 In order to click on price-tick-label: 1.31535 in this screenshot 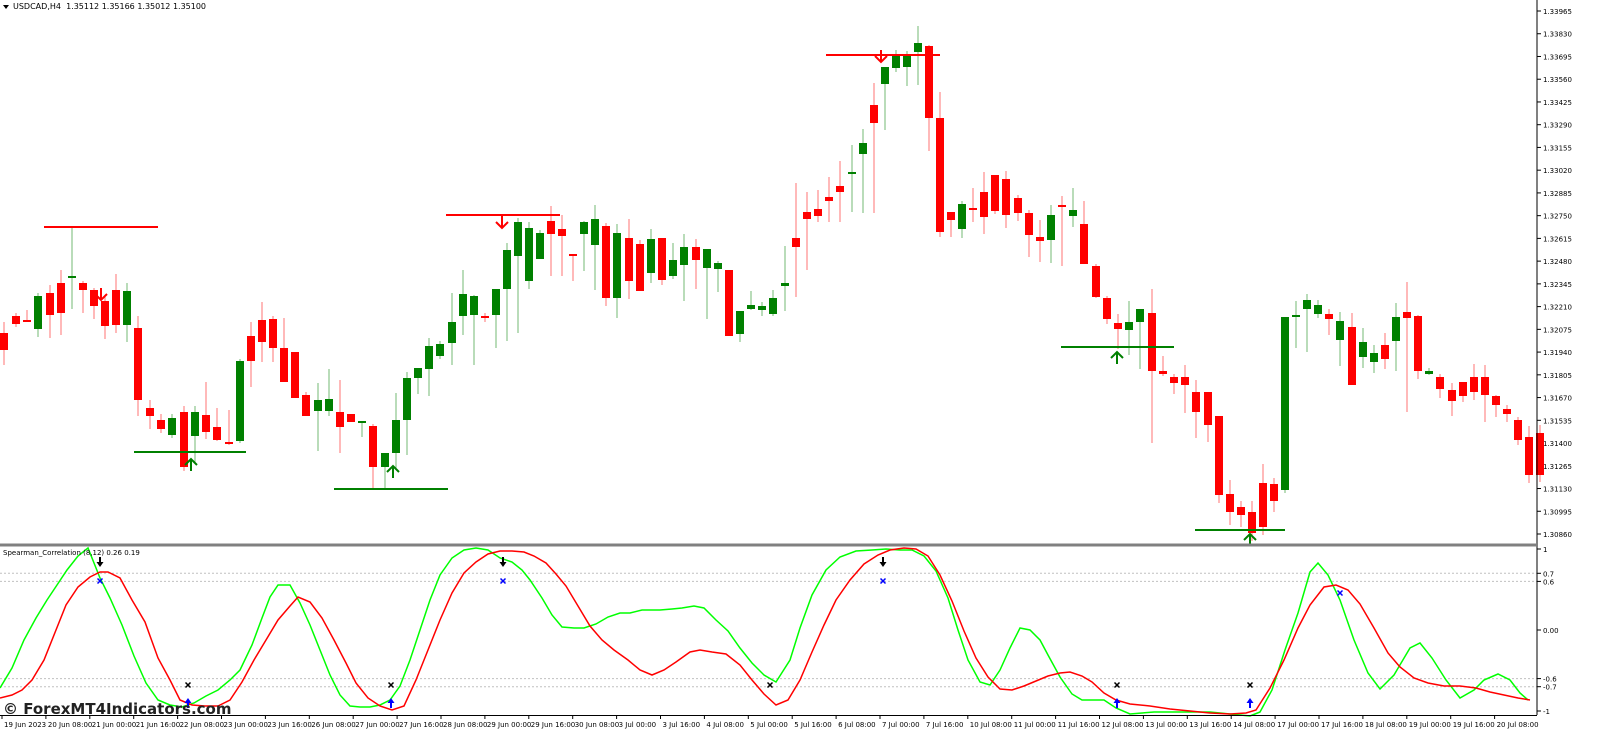, I will do `click(1557, 421)`.